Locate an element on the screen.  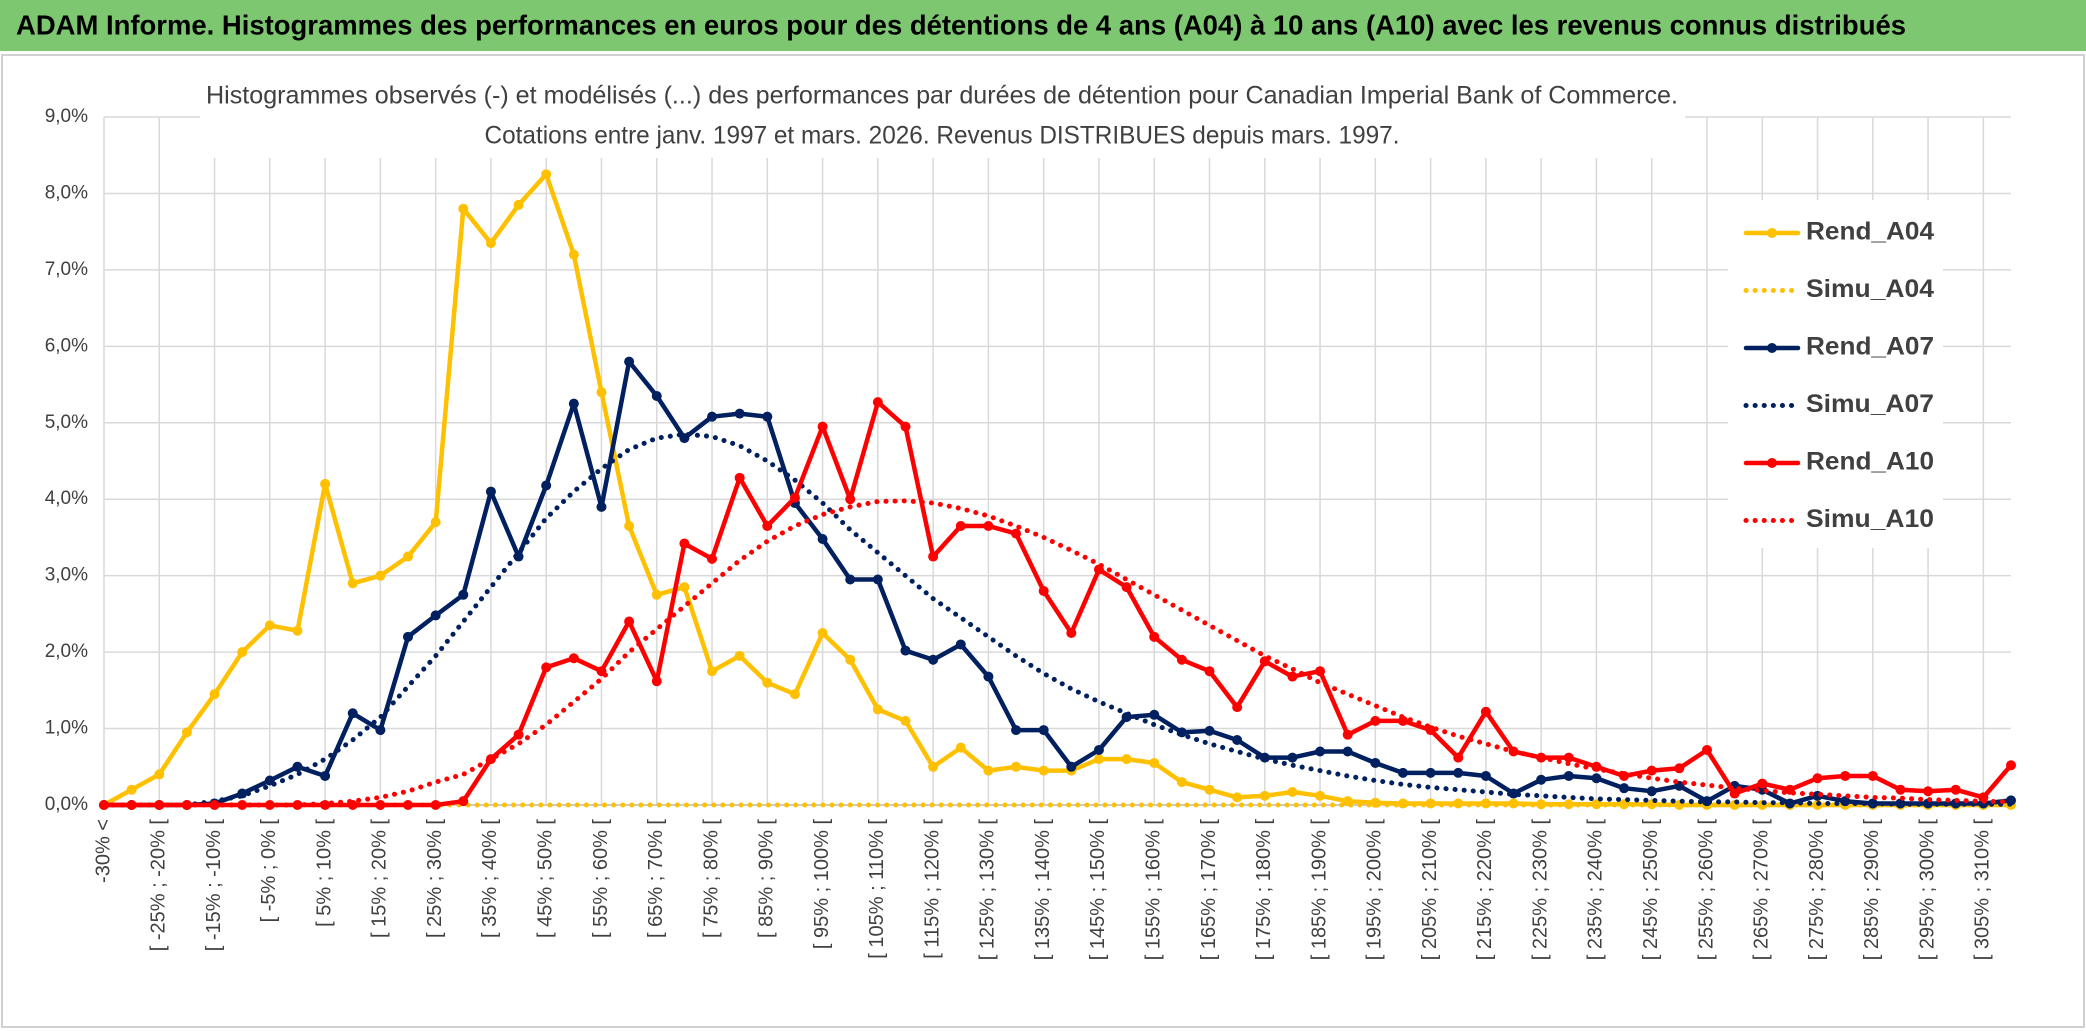
y-tick-label: 6,0% is located at coordinates (66, 345).